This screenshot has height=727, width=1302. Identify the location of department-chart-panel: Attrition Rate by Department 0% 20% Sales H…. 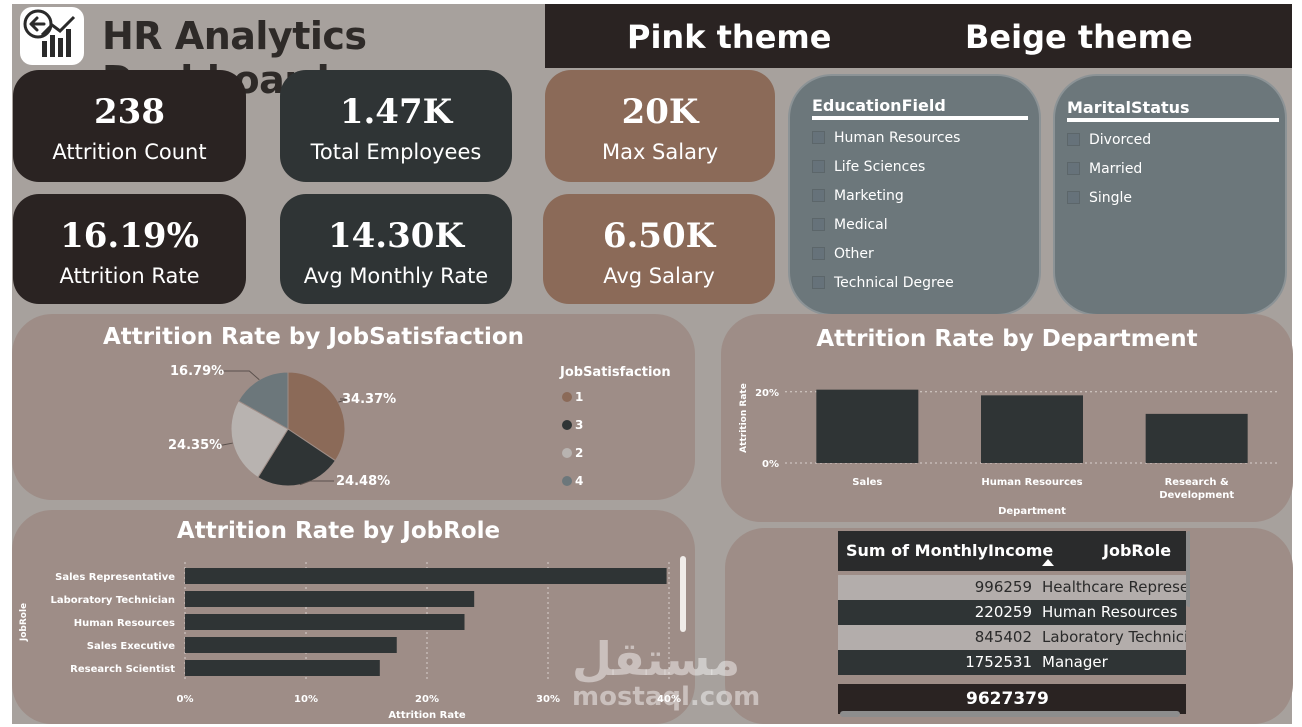
(1007, 418).